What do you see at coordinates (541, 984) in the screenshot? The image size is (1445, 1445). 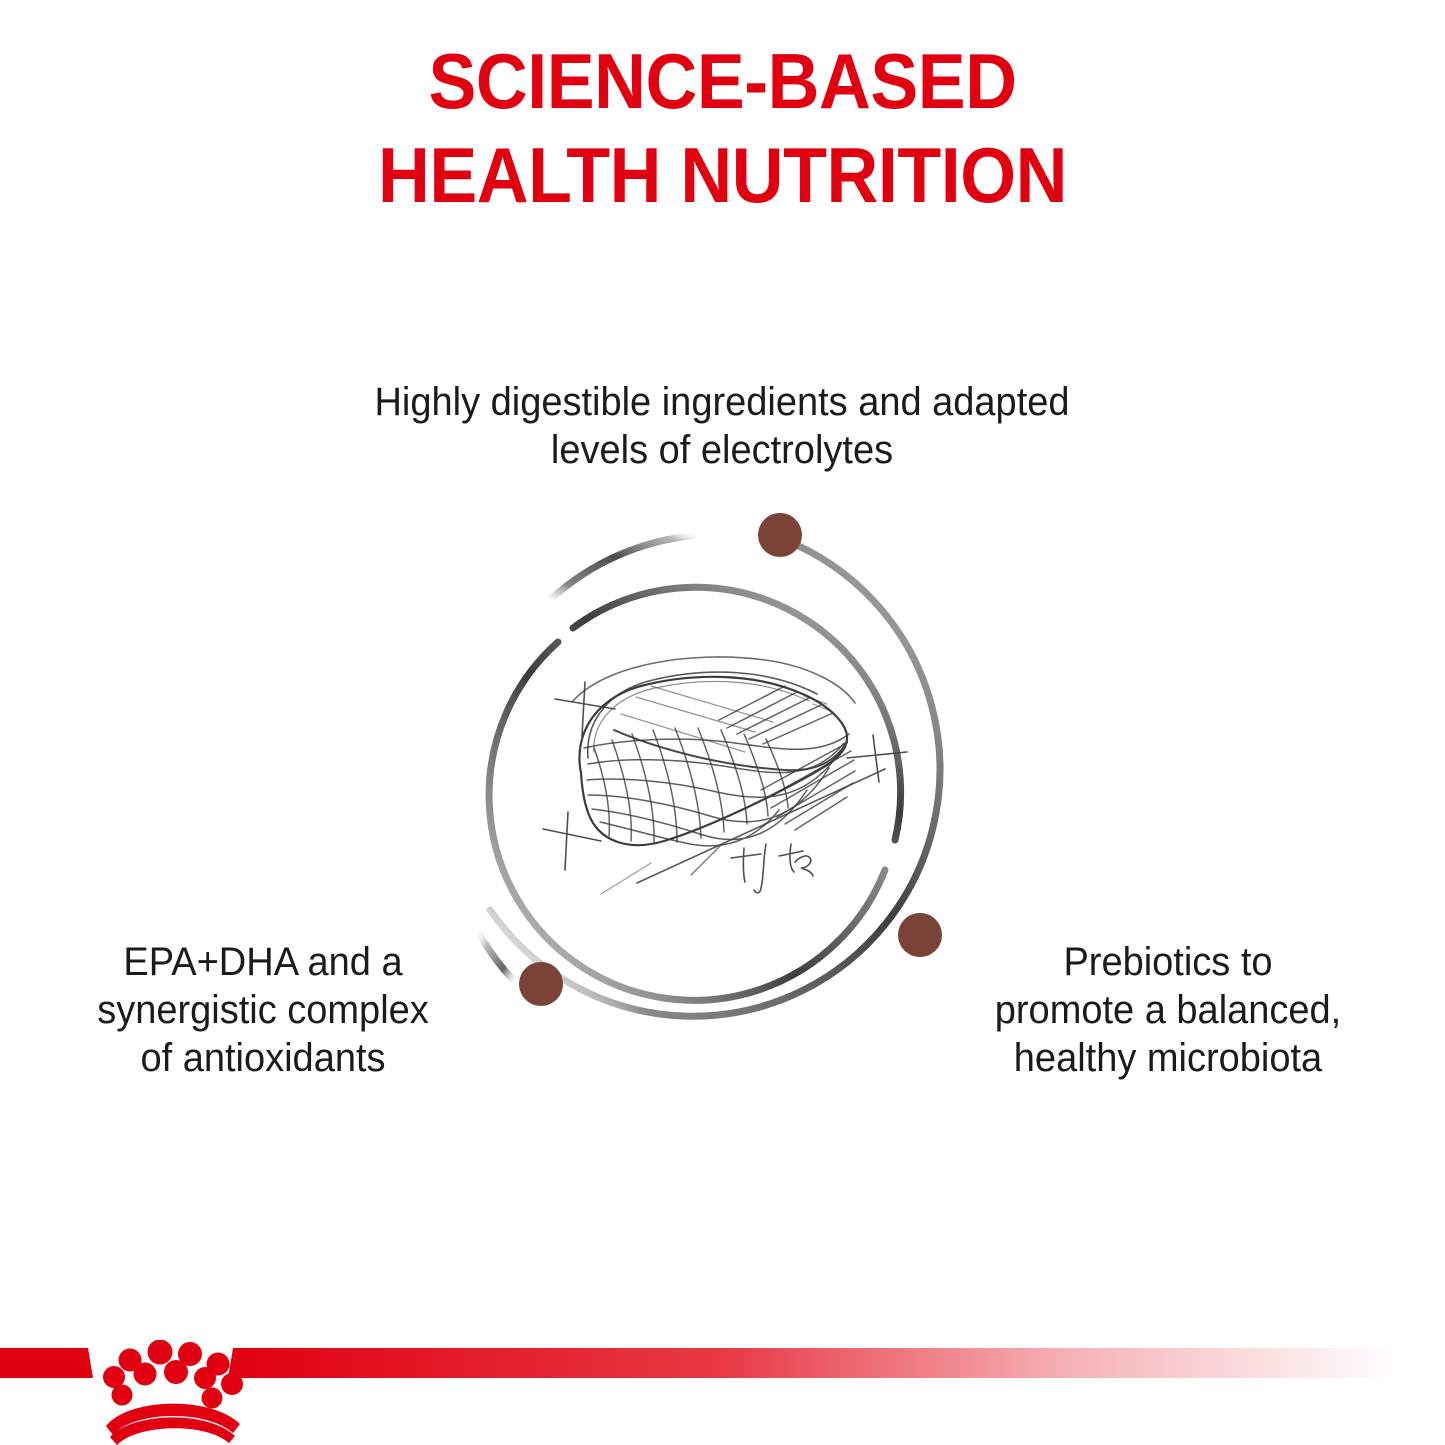 I see `orbit-dot-bottom-left` at bounding box center [541, 984].